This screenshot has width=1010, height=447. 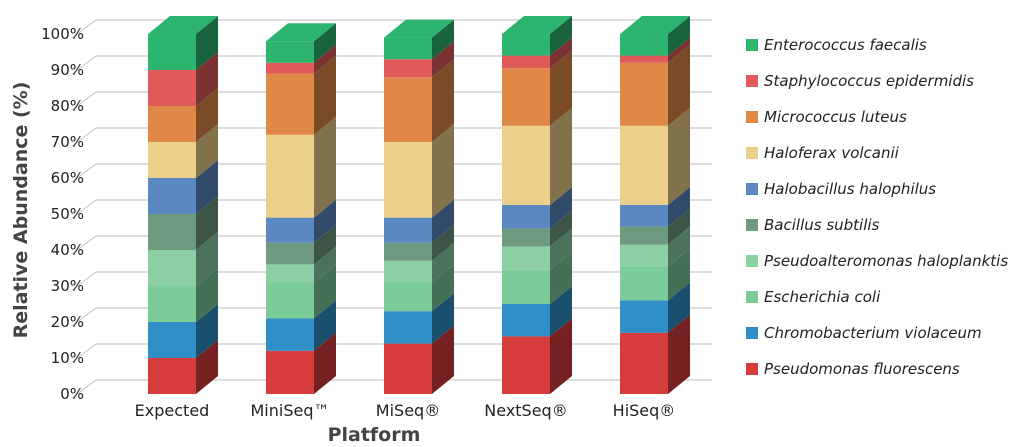 I want to click on legend-item: Enterococcus faecalis, so click(x=836, y=45).